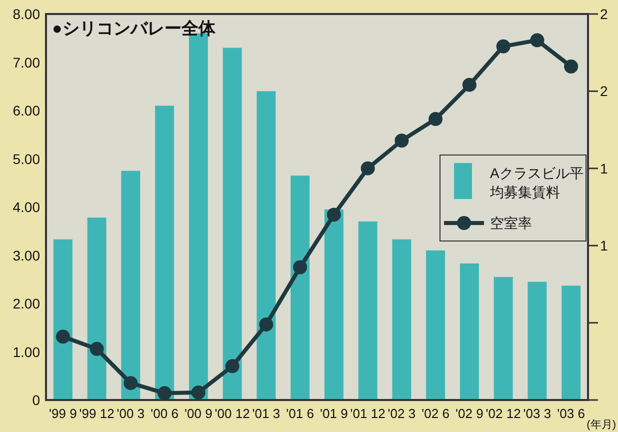  I want to click on y-tick-label: 5.00, so click(26, 158).